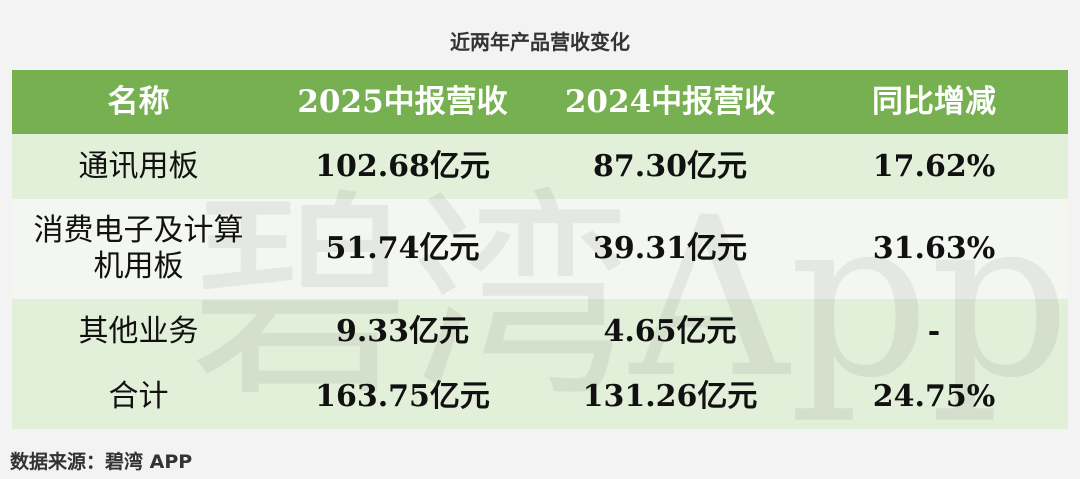 The image size is (1080, 479). I want to click on header-cell: 2024中报营收, so click(670, 102).